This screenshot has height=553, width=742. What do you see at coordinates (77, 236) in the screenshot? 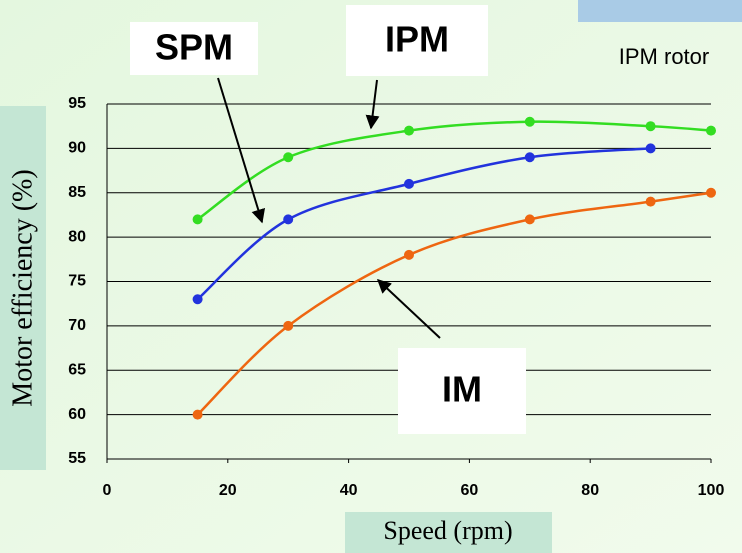
I see `y-tick-label: 80` at bounding box center [77, 236].